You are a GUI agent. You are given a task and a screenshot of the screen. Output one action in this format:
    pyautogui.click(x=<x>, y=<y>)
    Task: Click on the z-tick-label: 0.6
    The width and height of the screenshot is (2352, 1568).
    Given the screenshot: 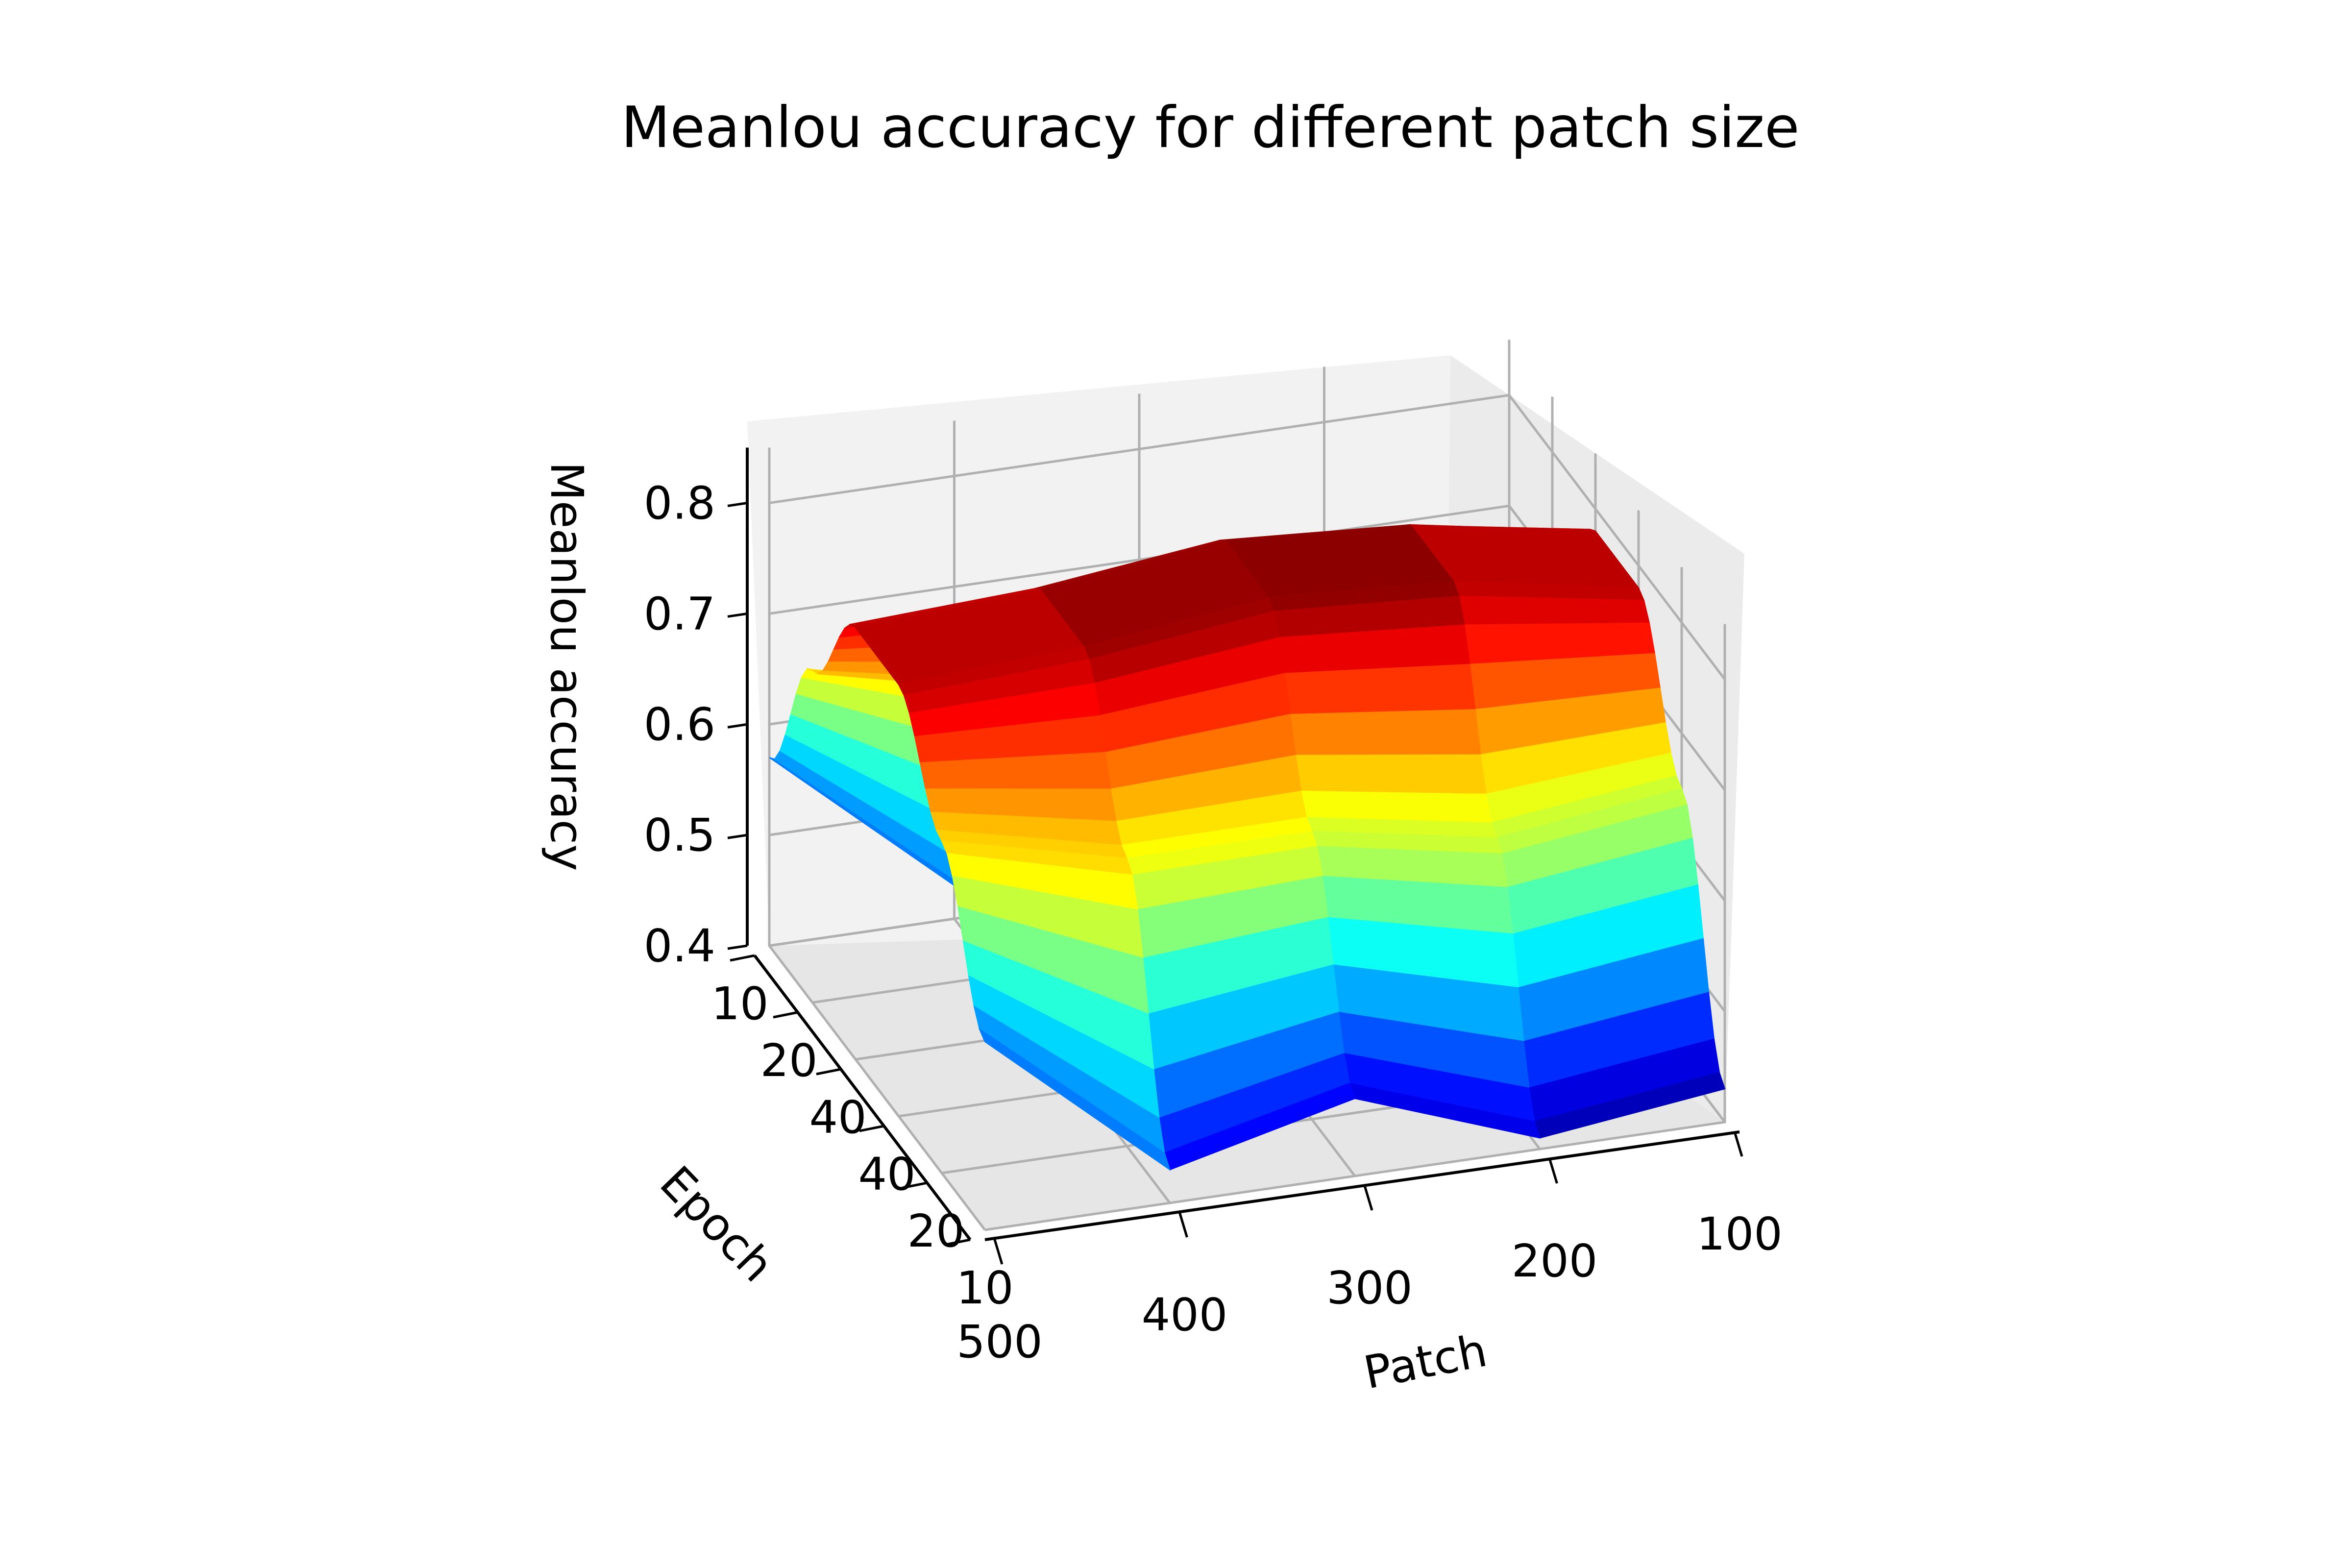 What is the action you would take?
    pyautogui.click(x=679, y=724)
    